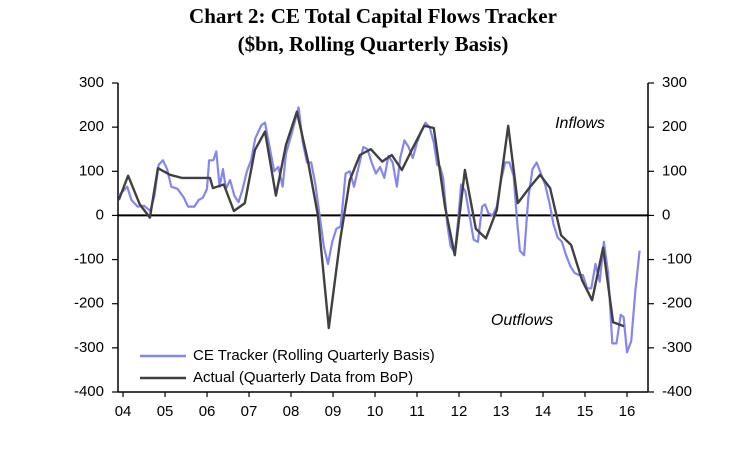 This screenshot has width=746, height=456. Describe the element at coordinates (91, 82) in the screenshot. I see `y-tick-label: 300` at that location.